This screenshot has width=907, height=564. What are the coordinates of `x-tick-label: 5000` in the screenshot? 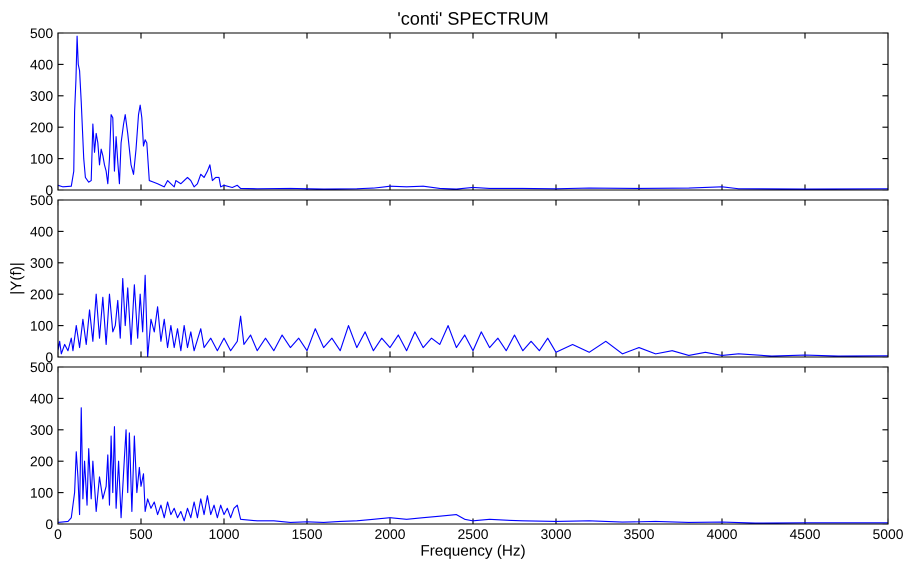 It's located at (888, 534).